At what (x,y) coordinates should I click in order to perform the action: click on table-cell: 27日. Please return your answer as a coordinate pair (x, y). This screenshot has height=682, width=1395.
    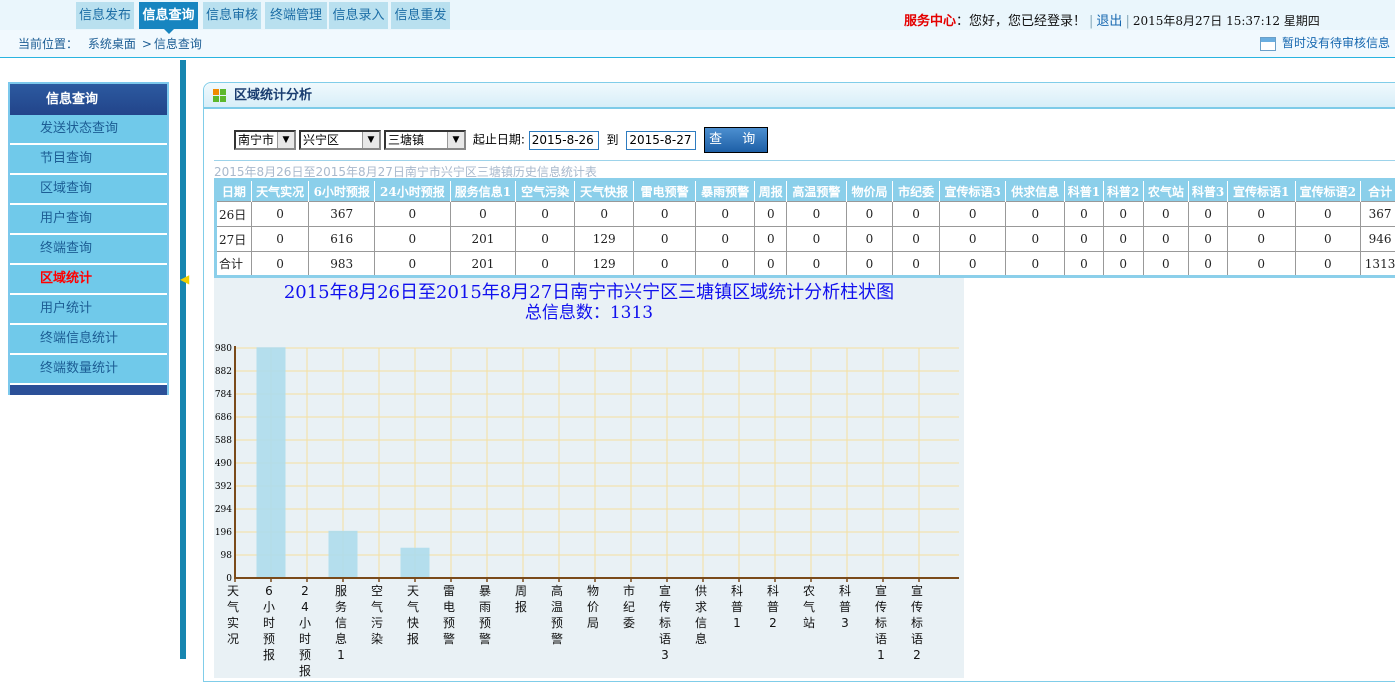
    Looking at the image, I should click on (234, 239).